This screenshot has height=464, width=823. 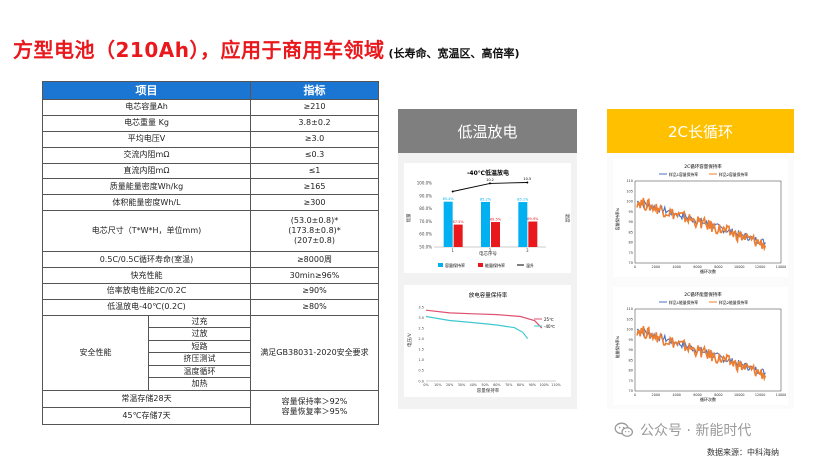 I want to click on legend-swatch, so click(x=480, y=265).